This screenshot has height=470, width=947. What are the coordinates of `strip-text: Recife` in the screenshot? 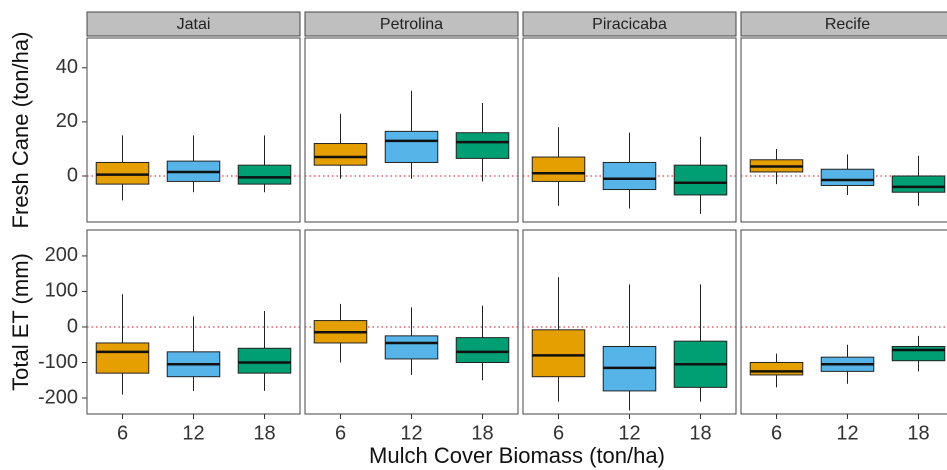 It's located at (847, 24).